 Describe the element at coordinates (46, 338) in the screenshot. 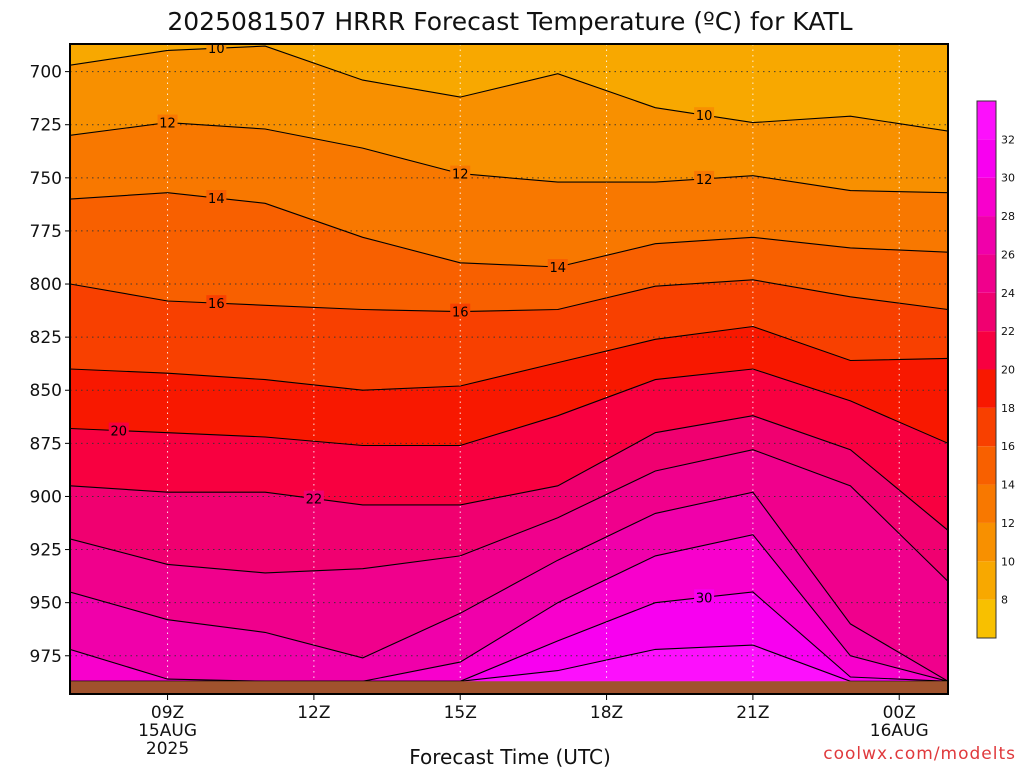

I see `y-tick-label-825: 825` at that location.